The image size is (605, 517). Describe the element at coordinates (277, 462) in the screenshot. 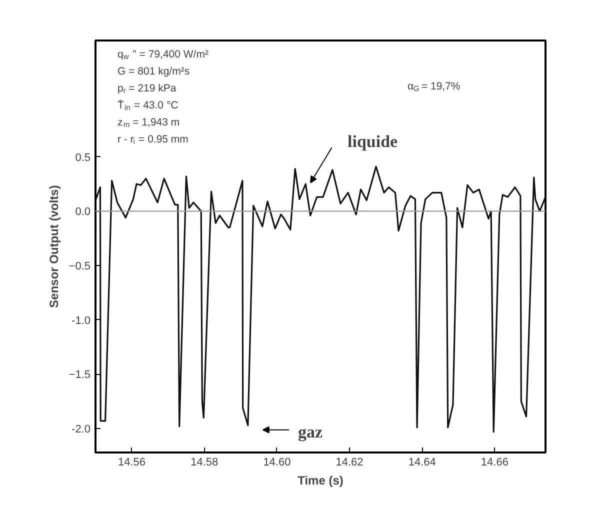

I see `x-tick-label: 14.60` at that location.